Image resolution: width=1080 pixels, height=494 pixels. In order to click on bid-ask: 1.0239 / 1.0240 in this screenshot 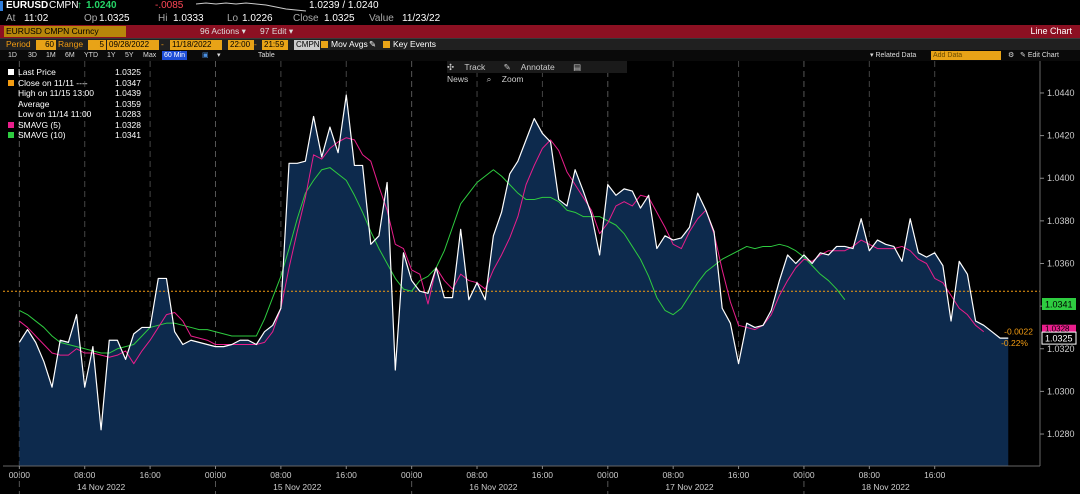, I will do `click(344, 5)`.